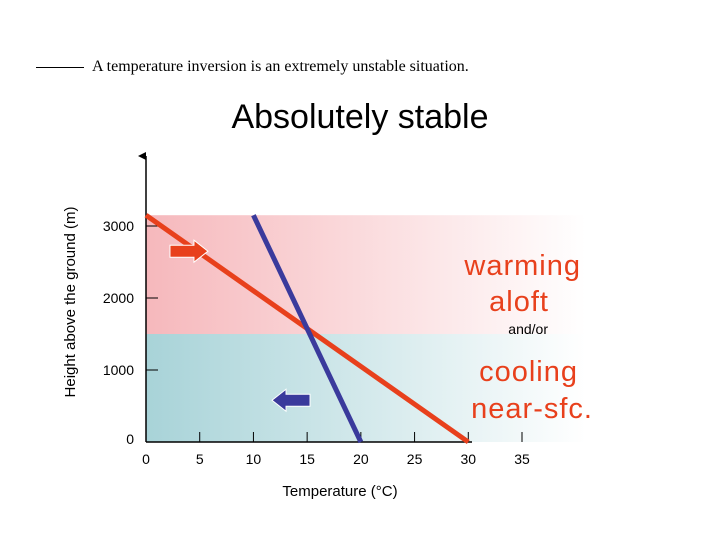  I want to click on shift-arrow-right, so click(189, 251).